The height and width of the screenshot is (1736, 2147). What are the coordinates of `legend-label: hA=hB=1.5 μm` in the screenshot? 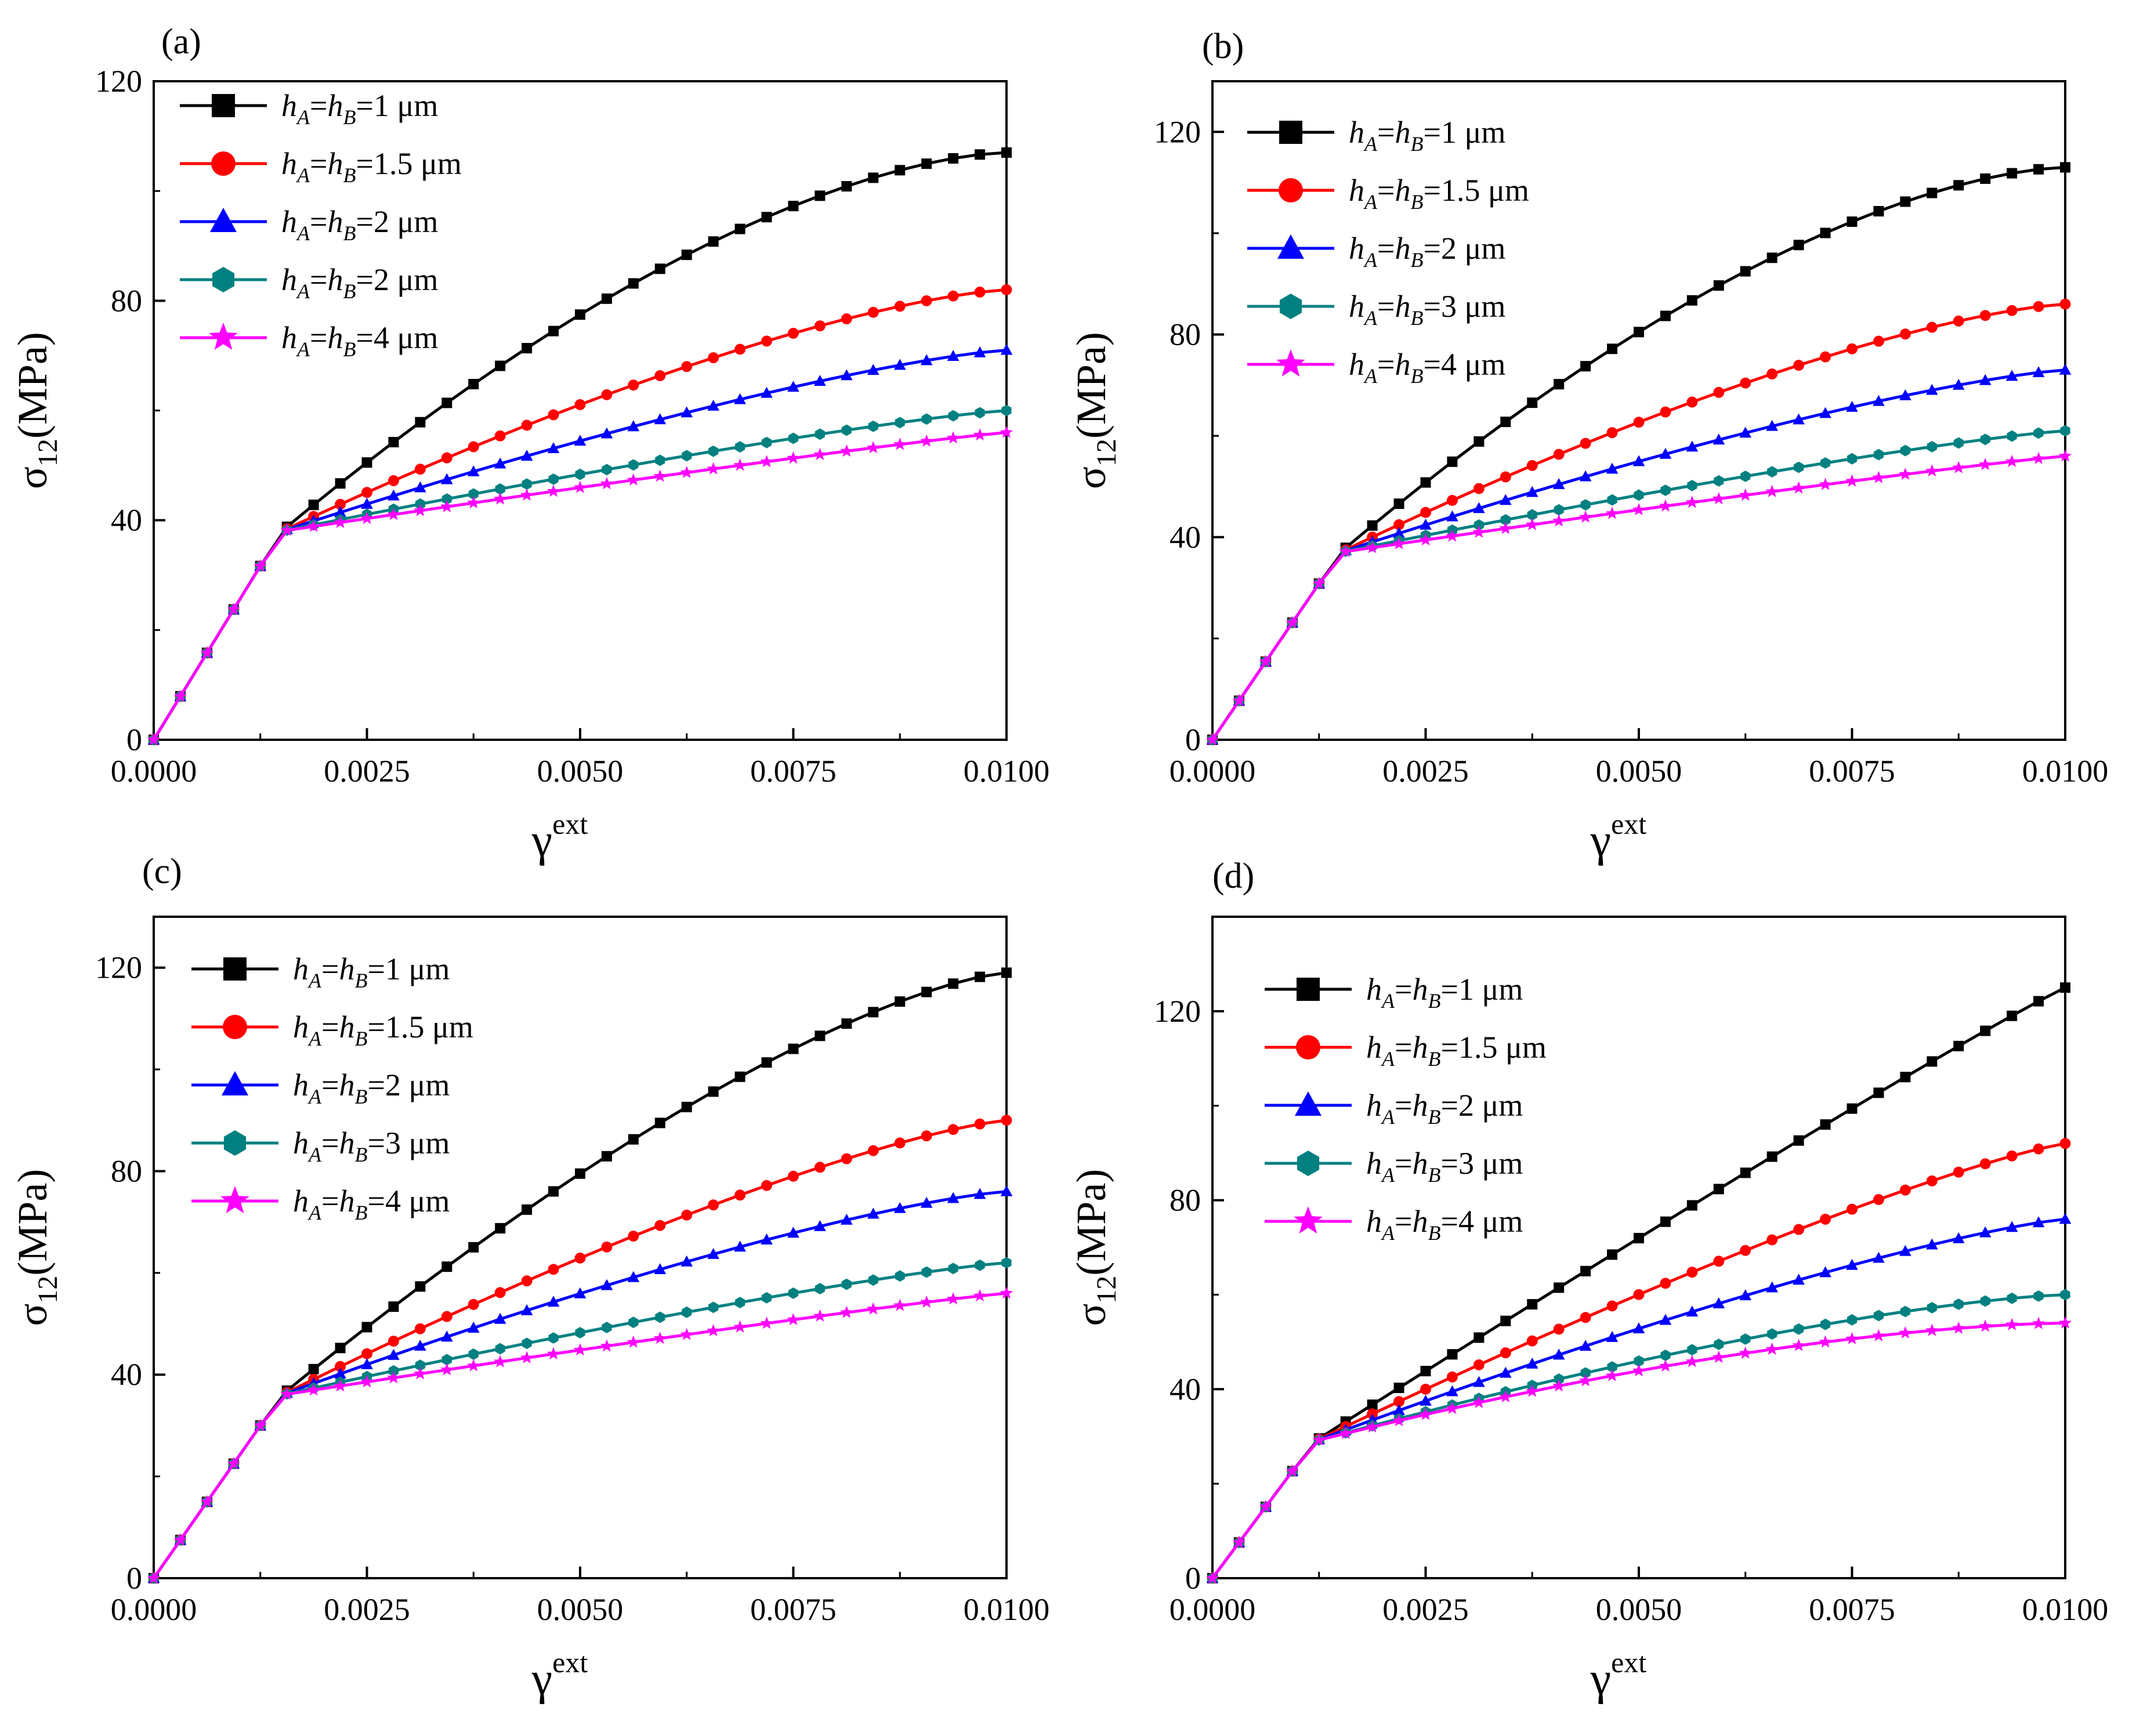 It's located at (371, 166).